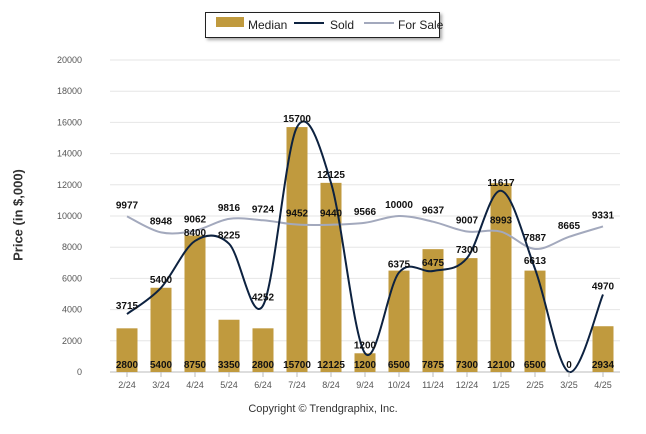 This screenshot has height=434, width=646. What do you see at coordinates (569, 385) in the screenshot?
I see `x-tick-label: 3/25` at bounding box center [569, 385].